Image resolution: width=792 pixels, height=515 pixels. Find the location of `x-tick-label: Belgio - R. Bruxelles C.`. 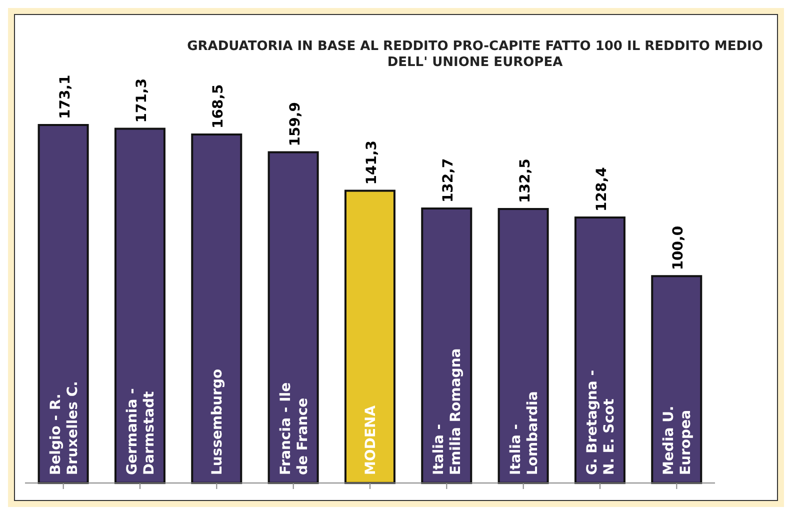

x-tick-label: Belgio - R. Bruxelles C. is located at coordinates (64, 428).